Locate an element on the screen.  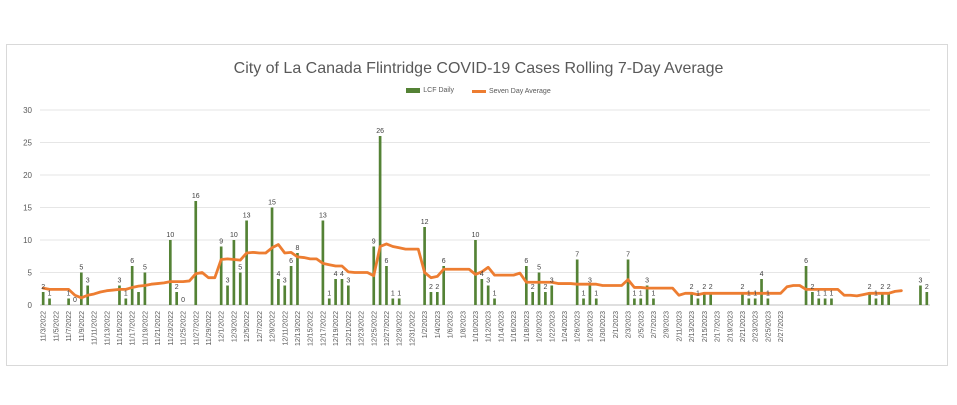
bar-data-label: 26 is located at coordinates (380, 131).